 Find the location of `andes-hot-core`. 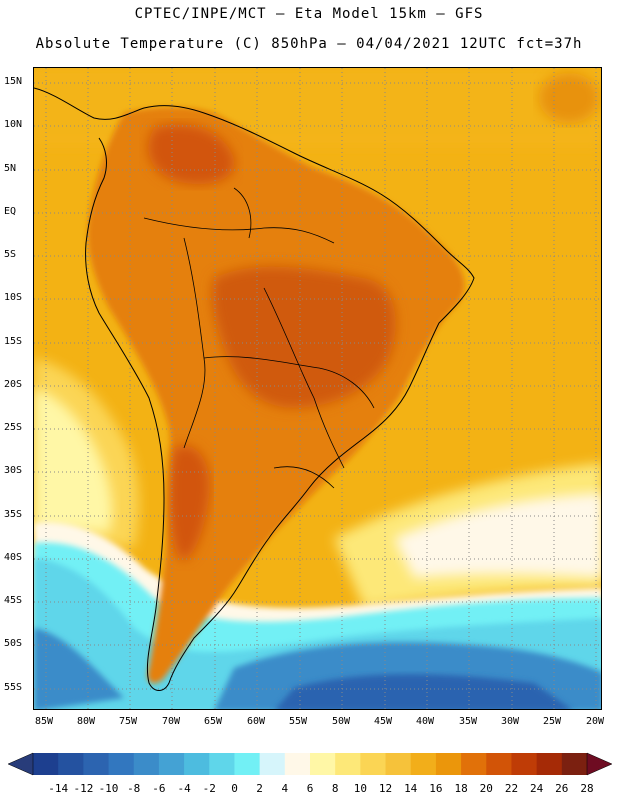

andes-hot-core is located at coordinates (189, 502).